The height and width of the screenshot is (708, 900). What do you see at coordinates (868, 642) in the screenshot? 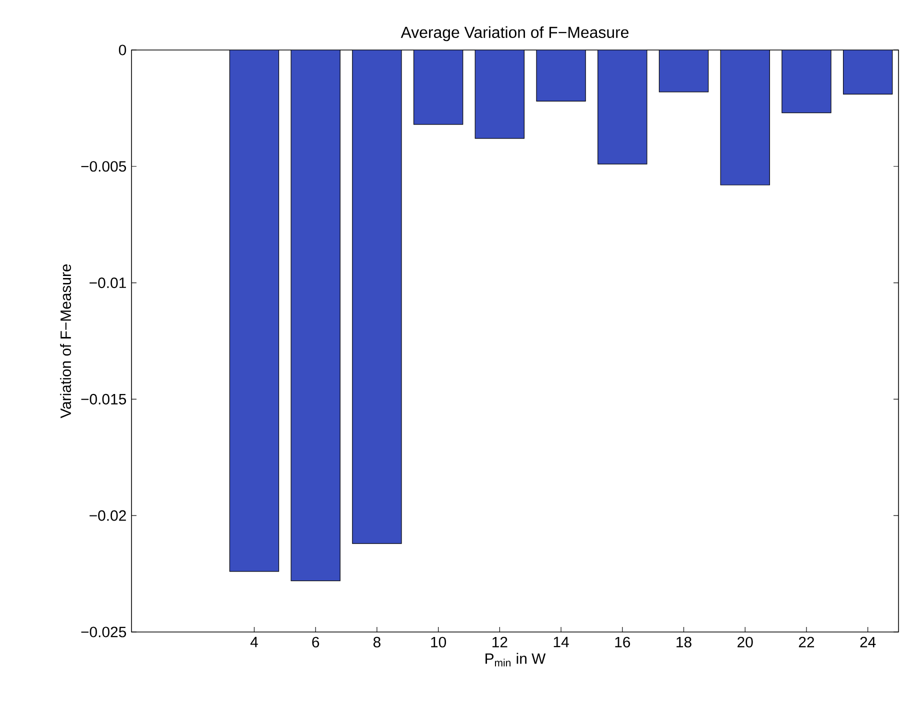
I see `x-tick-label: 24` at bounding box center [868, 642].